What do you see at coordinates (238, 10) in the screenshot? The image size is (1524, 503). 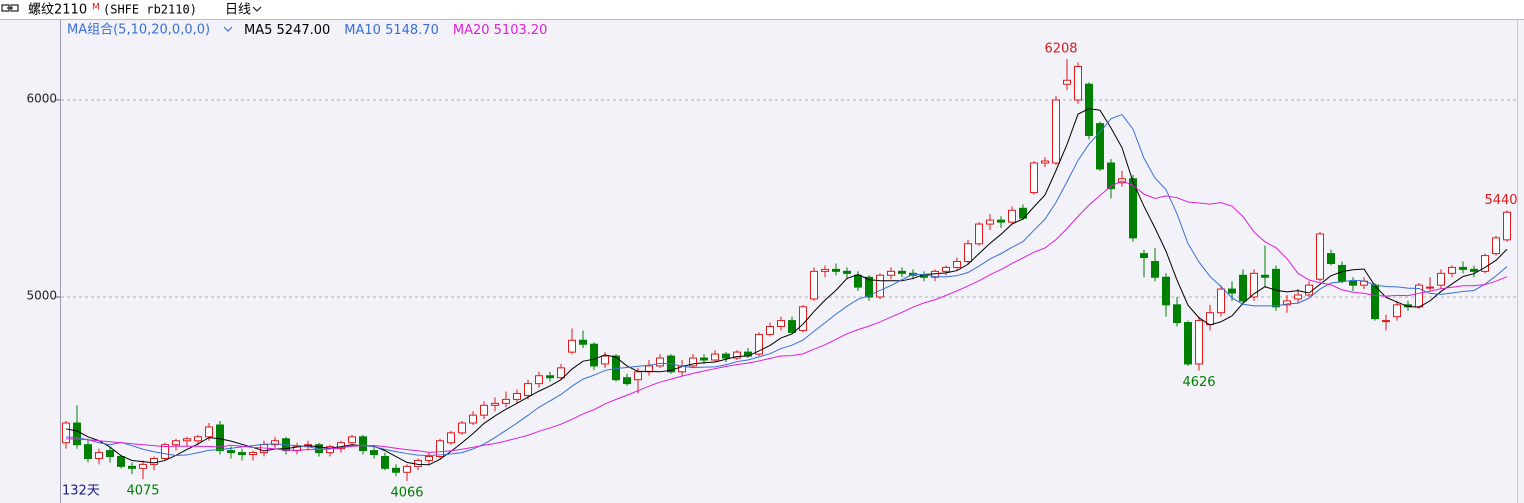 I see `period-selector: 日线` at bounding box center [238, 10].